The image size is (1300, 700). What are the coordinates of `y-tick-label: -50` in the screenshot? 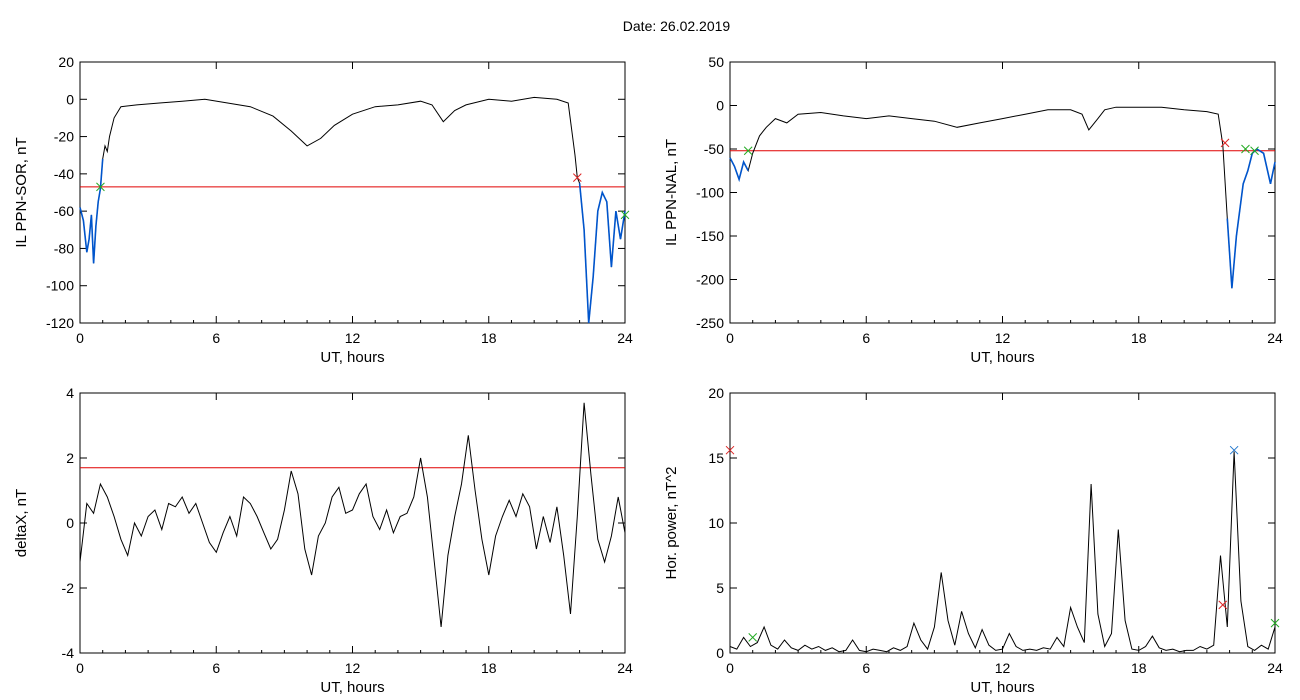 It's located at (714, 149).